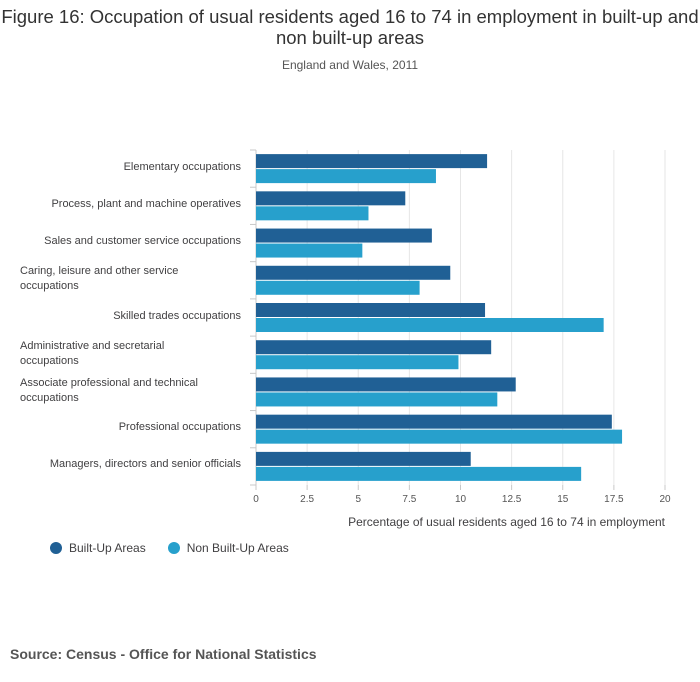 This screenshot has height=682, width=700. What do you see at coordinates (511, 499) in the screenshot?
I see `x-tick-label-5: 12.5` at bounding box center [511, 499].